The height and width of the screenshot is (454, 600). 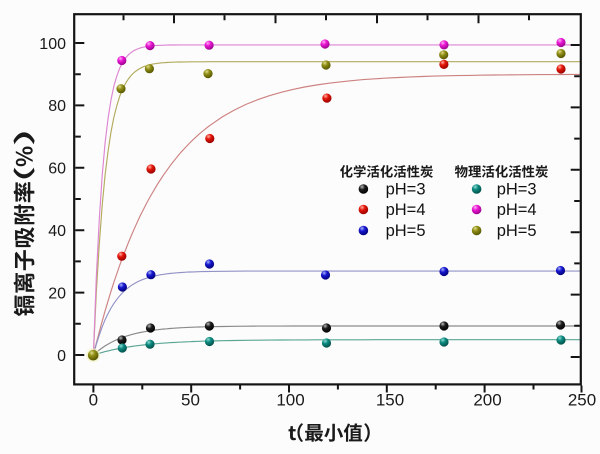 I want to click on svg-text: 50, so click(x=190, y=400).